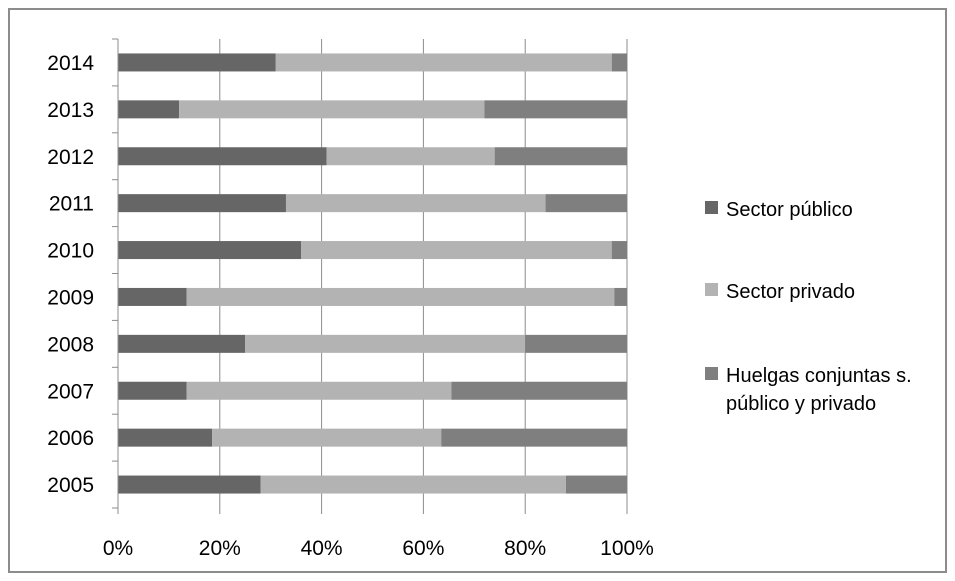  I want to click on x-tick-label: 40%, so click(322, 548).